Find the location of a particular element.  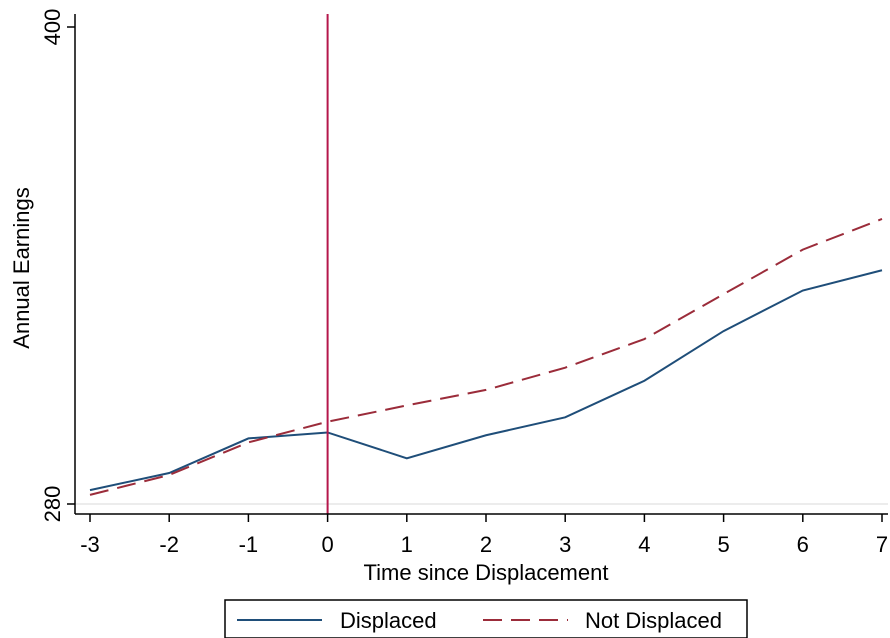

y-axis-title: Annual Earnings is located at coordinates (21, 267).